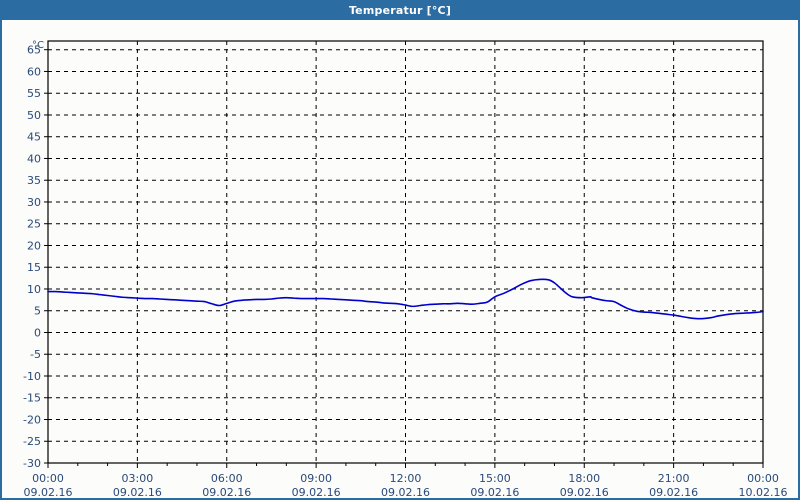 The height and width of the screenshot is (500, 800). Describe the element at coordinates (37, 311) in the screenshot. I see `y-axis-tick-label: 5` at that location.